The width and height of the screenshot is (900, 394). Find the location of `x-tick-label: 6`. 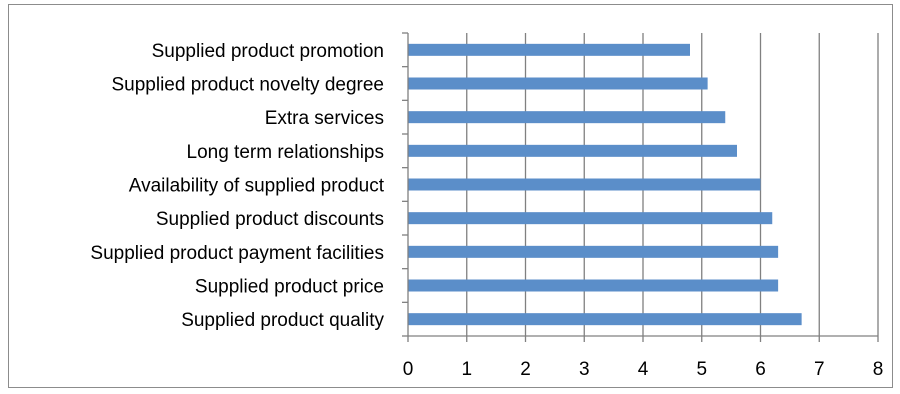

x-tick-label: 6 is located at coordinates (760, 369).